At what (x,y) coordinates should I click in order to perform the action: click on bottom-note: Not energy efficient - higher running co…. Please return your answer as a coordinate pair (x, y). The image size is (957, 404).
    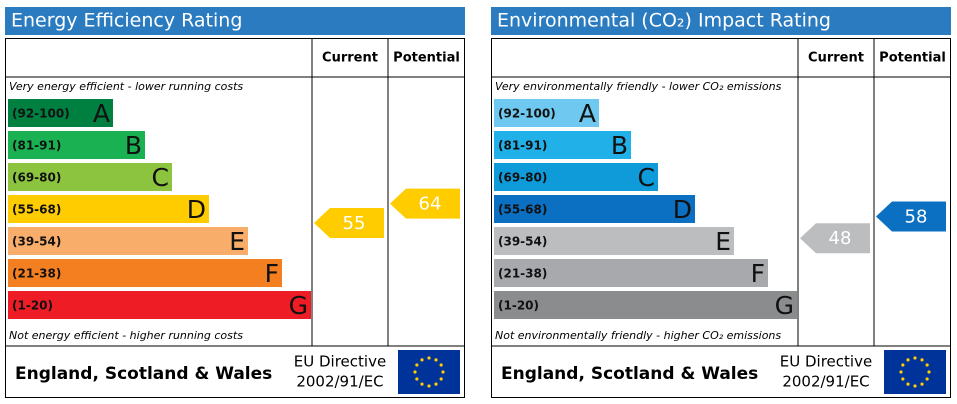
    Looking at the image, I should click on (126, 335).